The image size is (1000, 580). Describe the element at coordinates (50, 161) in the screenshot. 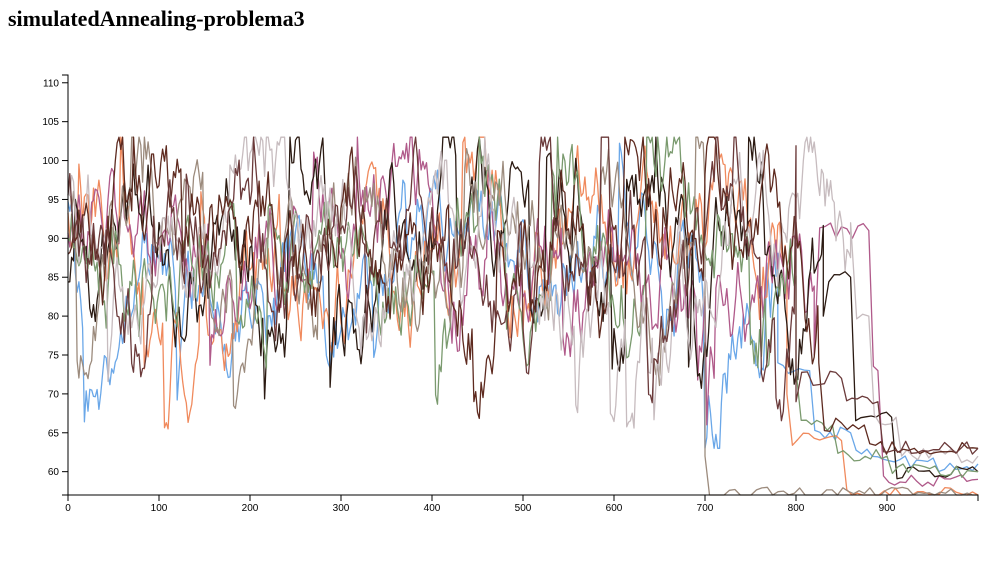

I see `y-tick-label: 100` at that location.